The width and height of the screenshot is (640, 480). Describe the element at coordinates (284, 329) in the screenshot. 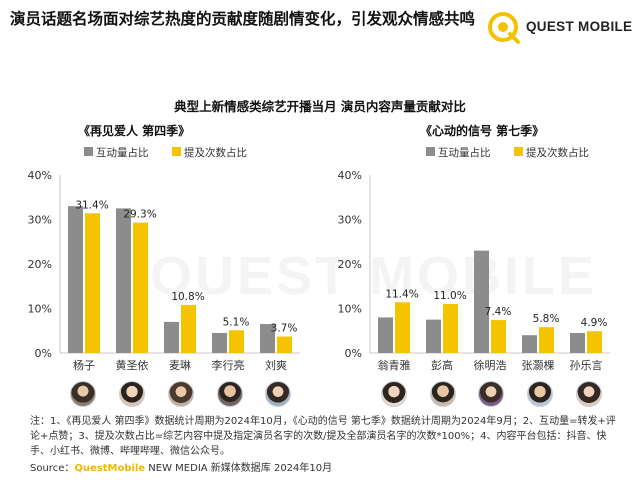

I see `data-label: 3.7%` at that location.